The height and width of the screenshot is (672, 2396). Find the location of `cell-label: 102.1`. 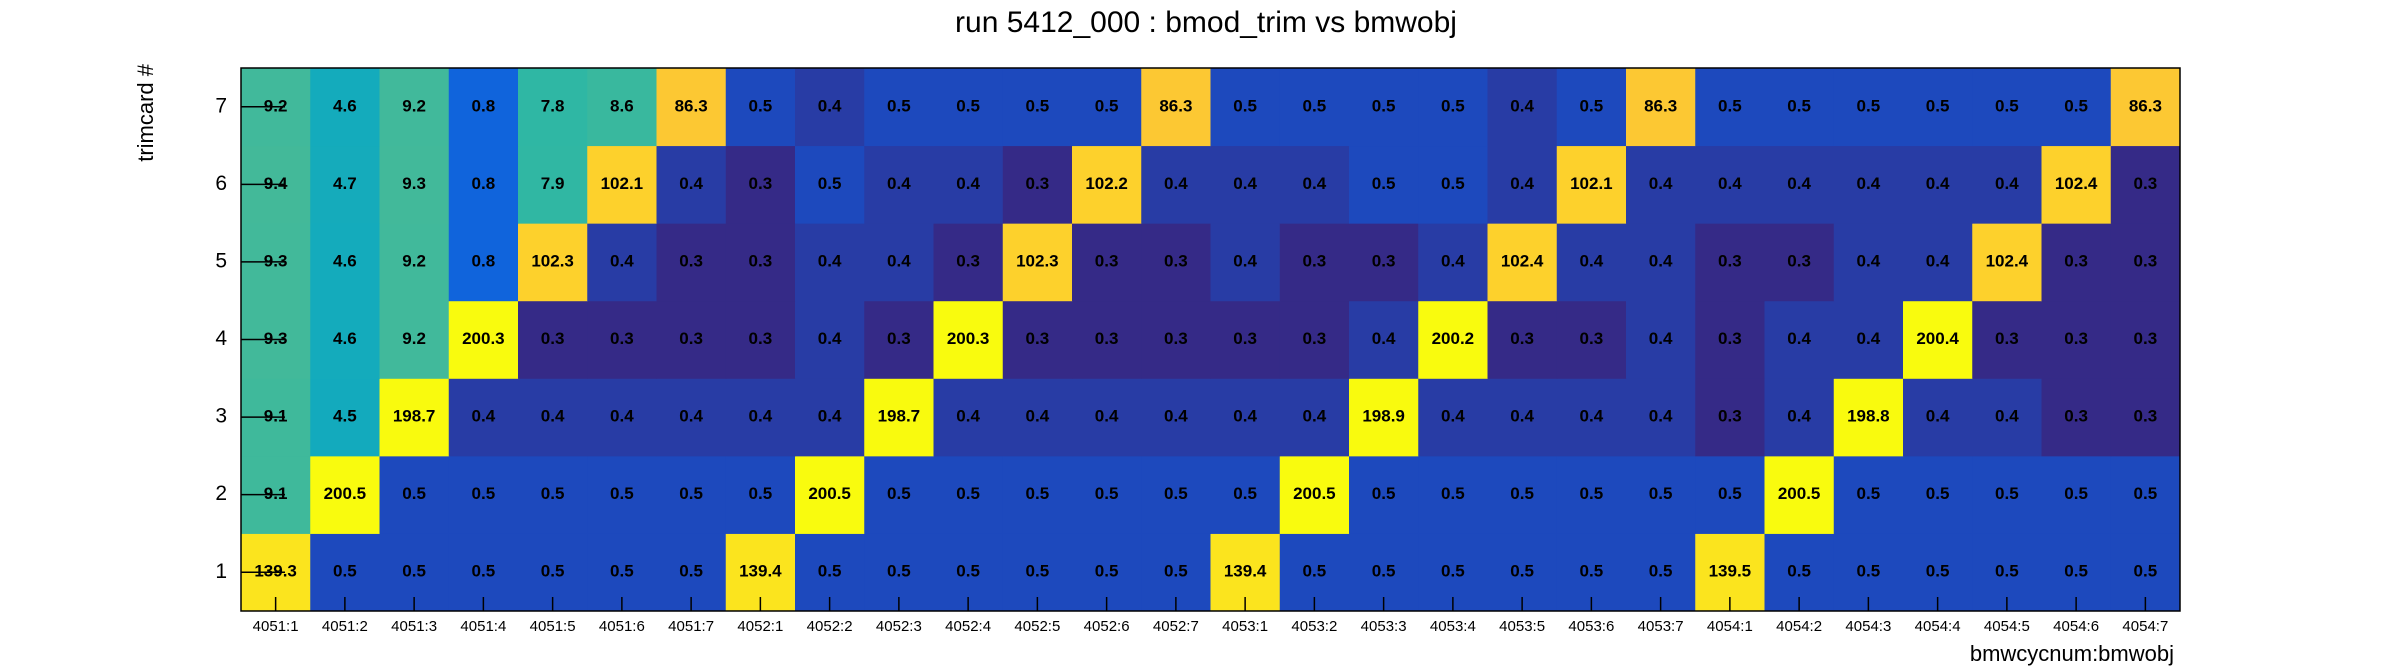

cell-label: 102.1 is located at coordinates (622, 183).